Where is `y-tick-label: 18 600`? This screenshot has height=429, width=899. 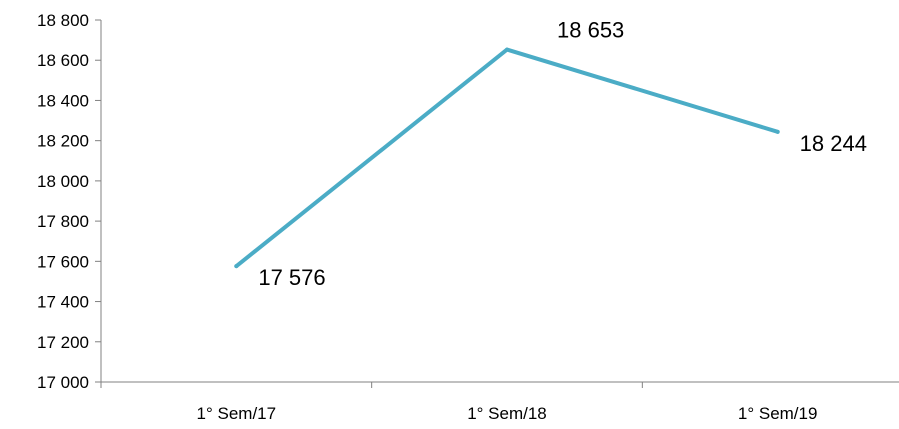 y-tick-label: 18 600 is located at coordinates (63, 60).